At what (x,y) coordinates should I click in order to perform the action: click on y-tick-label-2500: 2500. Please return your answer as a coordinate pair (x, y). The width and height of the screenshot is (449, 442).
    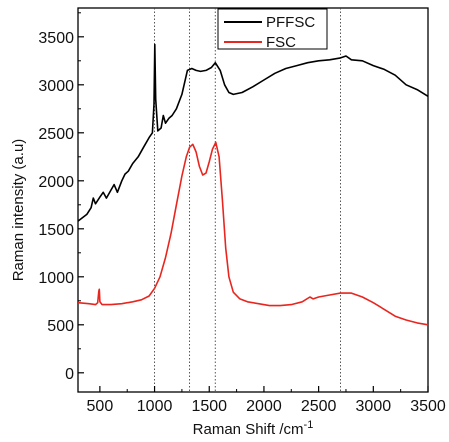
    Looking at the image, I should click on (56, 134).